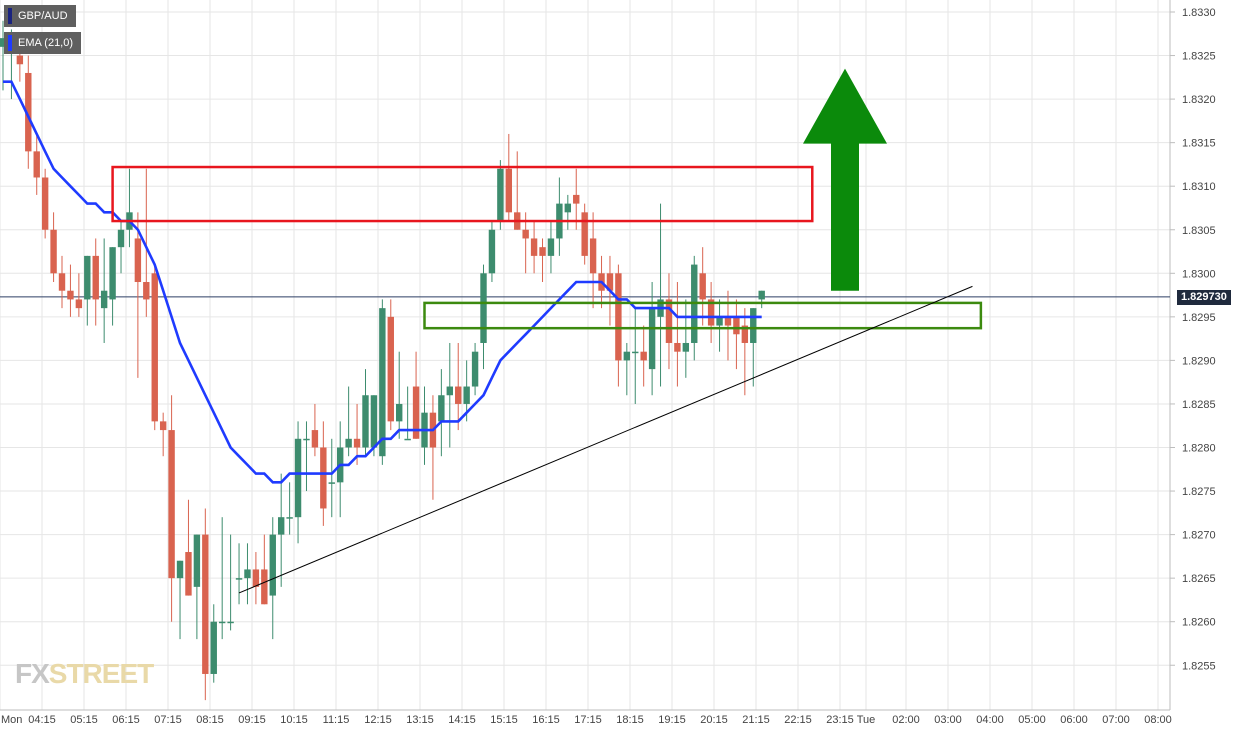  Describe the element at coordinates (866, 720) in the screenshot. I see `x-tick-label: Tue` at that location.